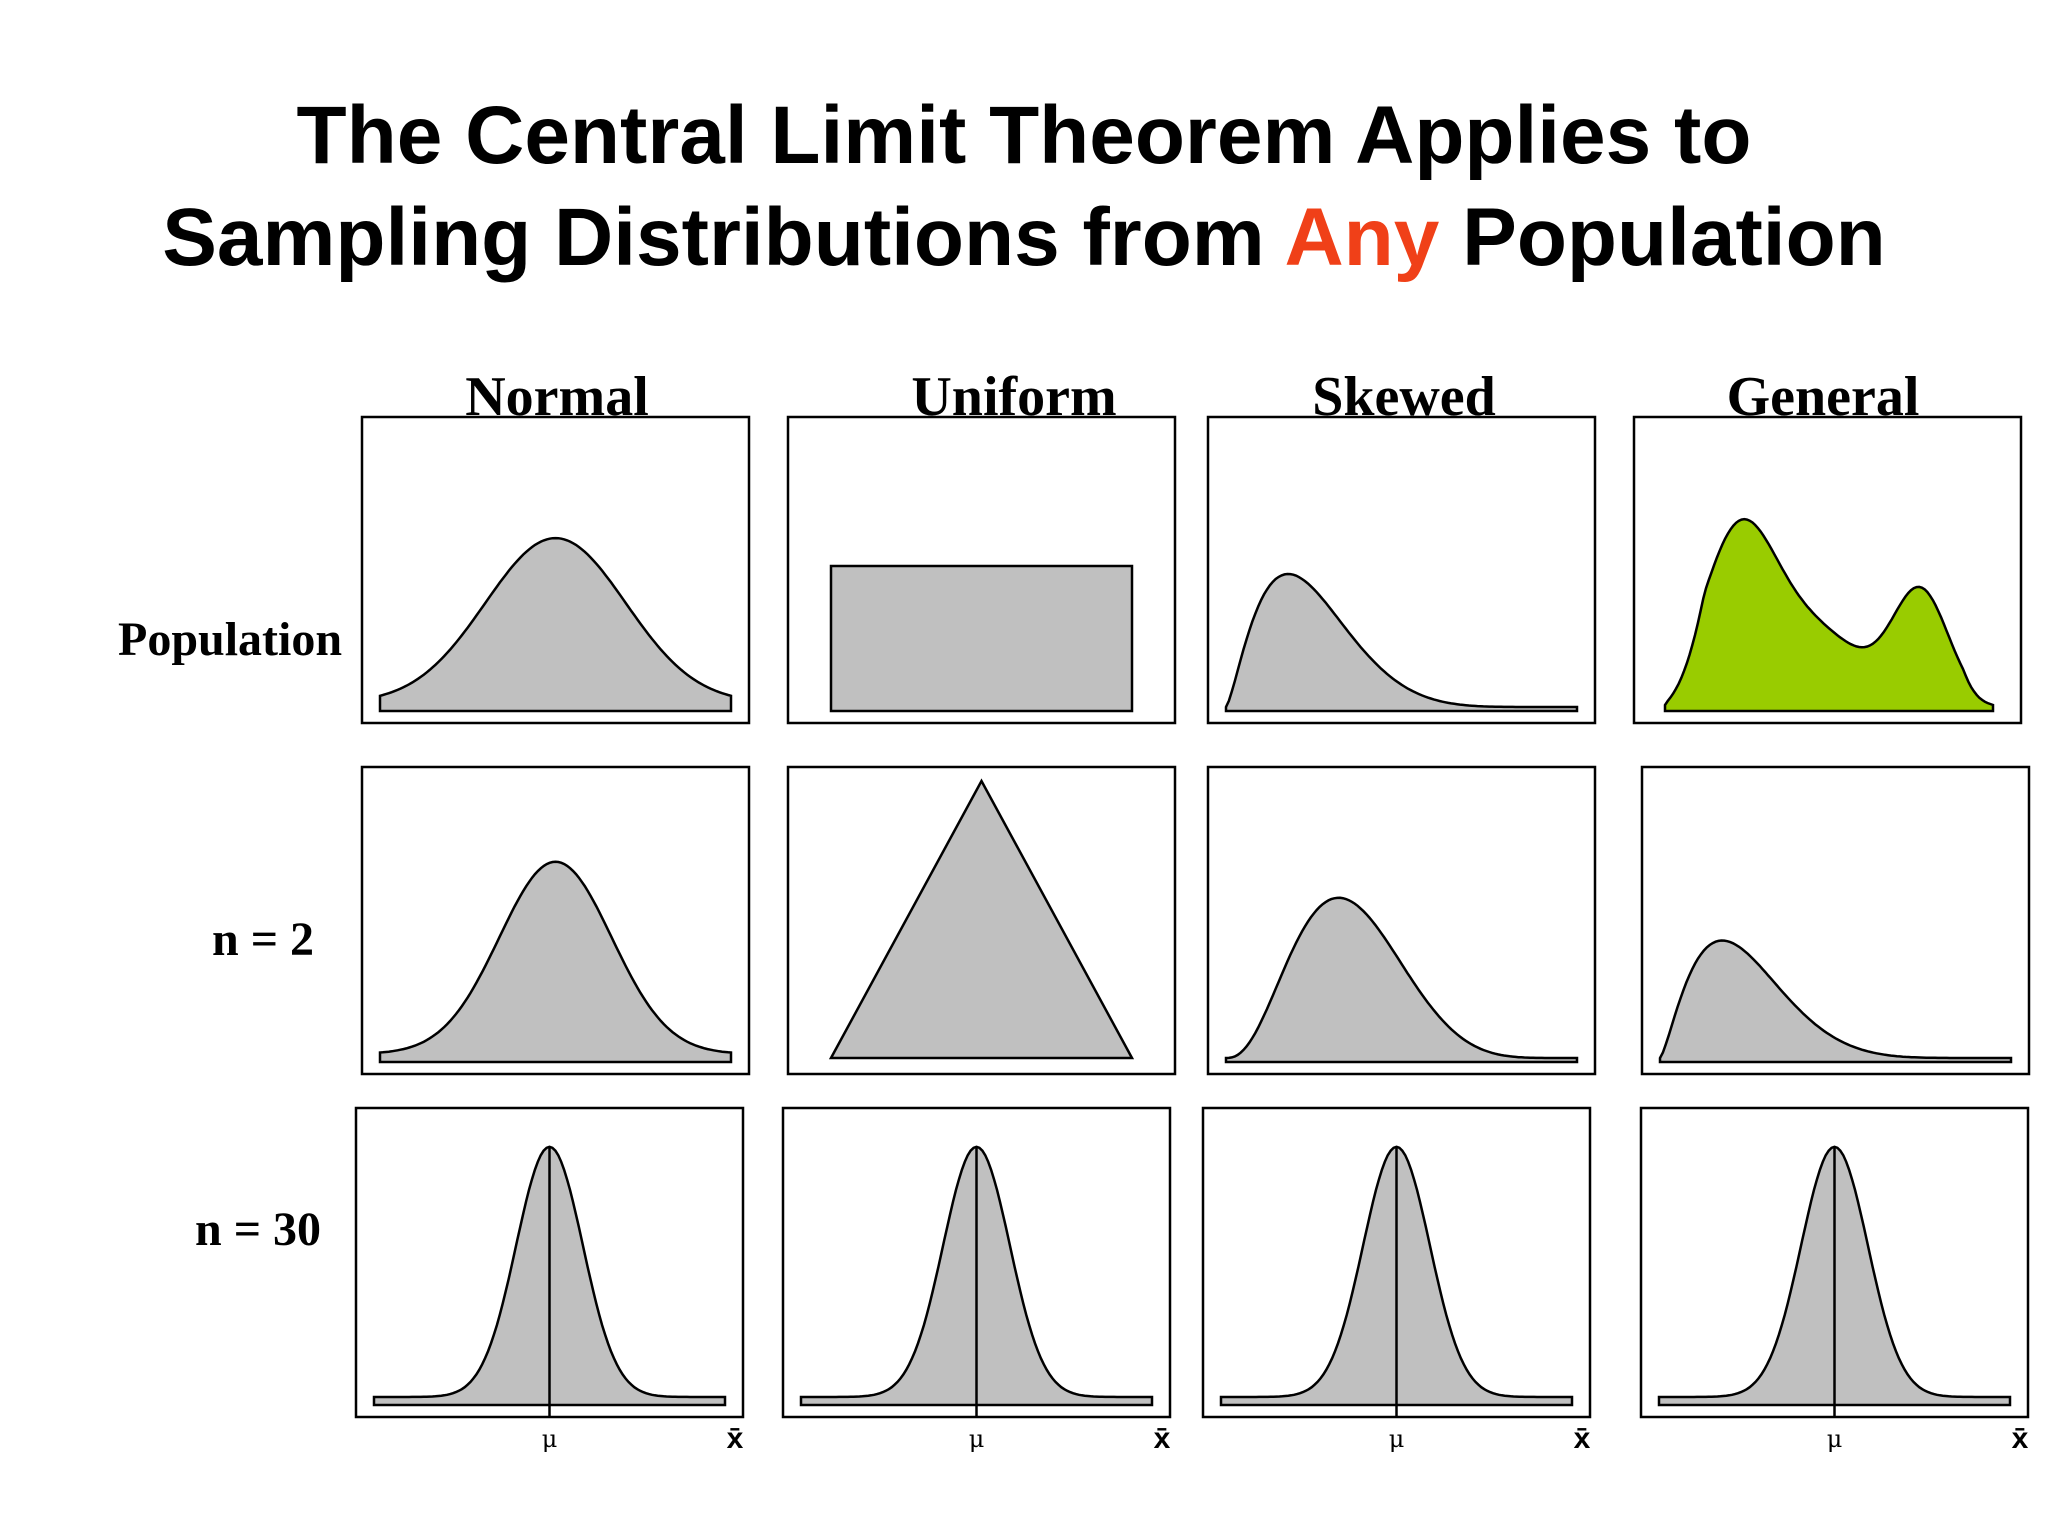 The image size is (2048, 1536). What do you see at coordinates (723, 237) in the screenshot?
I see `title-text-before-accent: Sampling Distributions from` at bounding box center [723, 237].